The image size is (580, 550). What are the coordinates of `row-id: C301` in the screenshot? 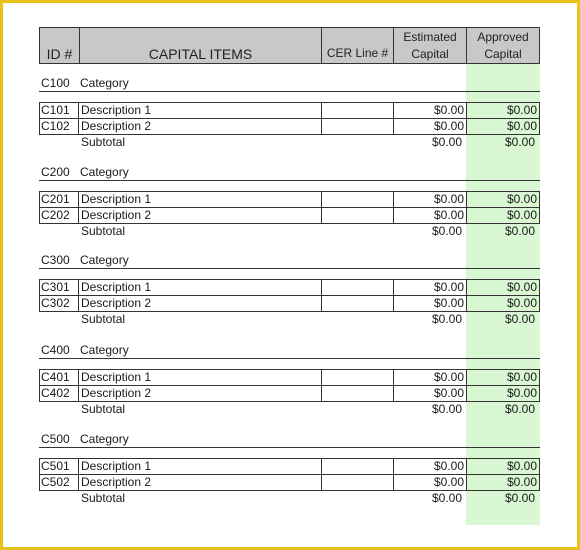 It's located at (55, 287).